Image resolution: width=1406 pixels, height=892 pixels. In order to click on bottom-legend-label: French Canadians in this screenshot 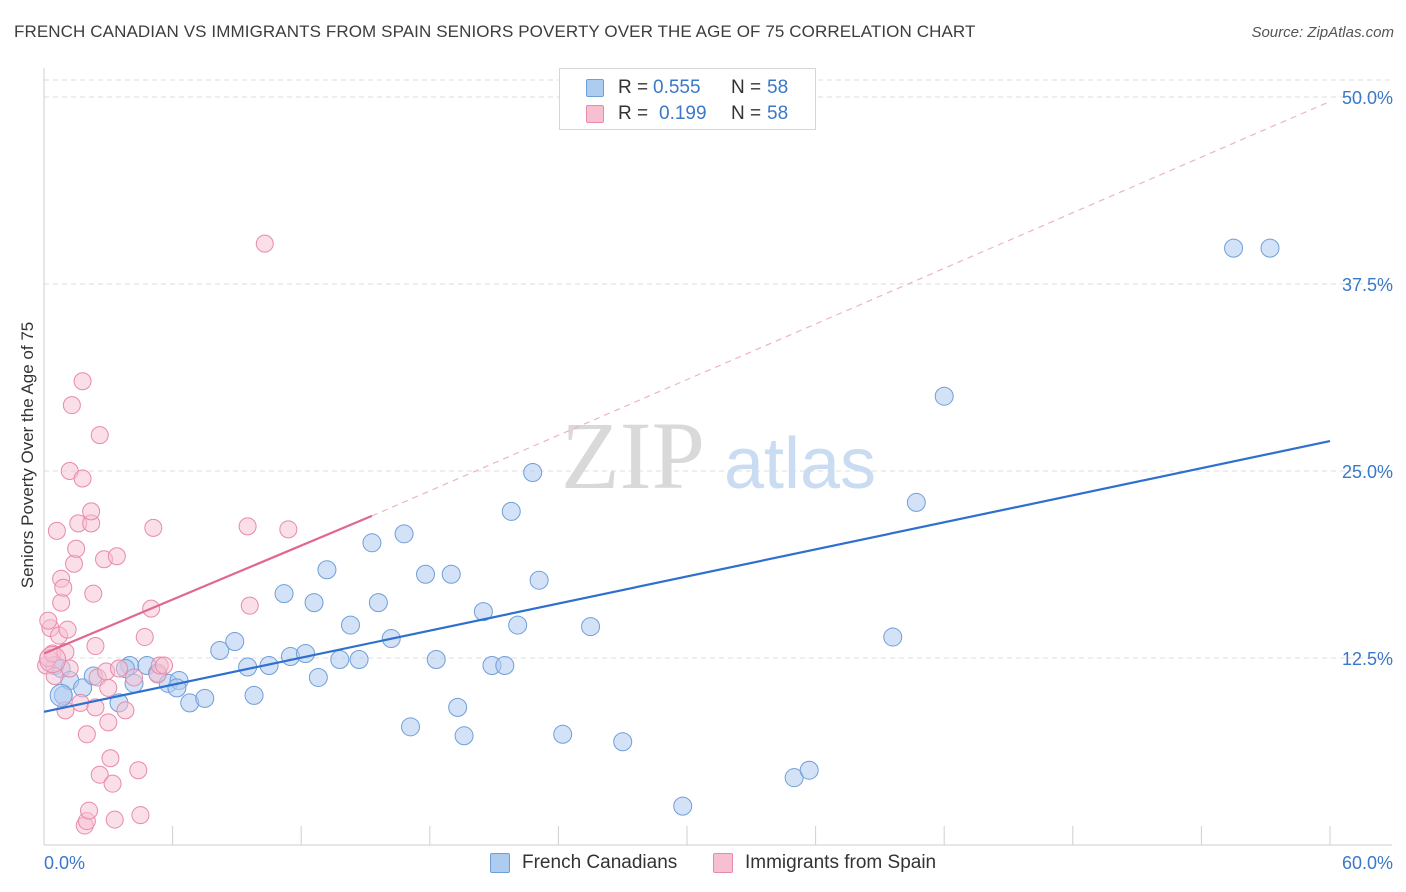, I will do `click(600, 862)`.